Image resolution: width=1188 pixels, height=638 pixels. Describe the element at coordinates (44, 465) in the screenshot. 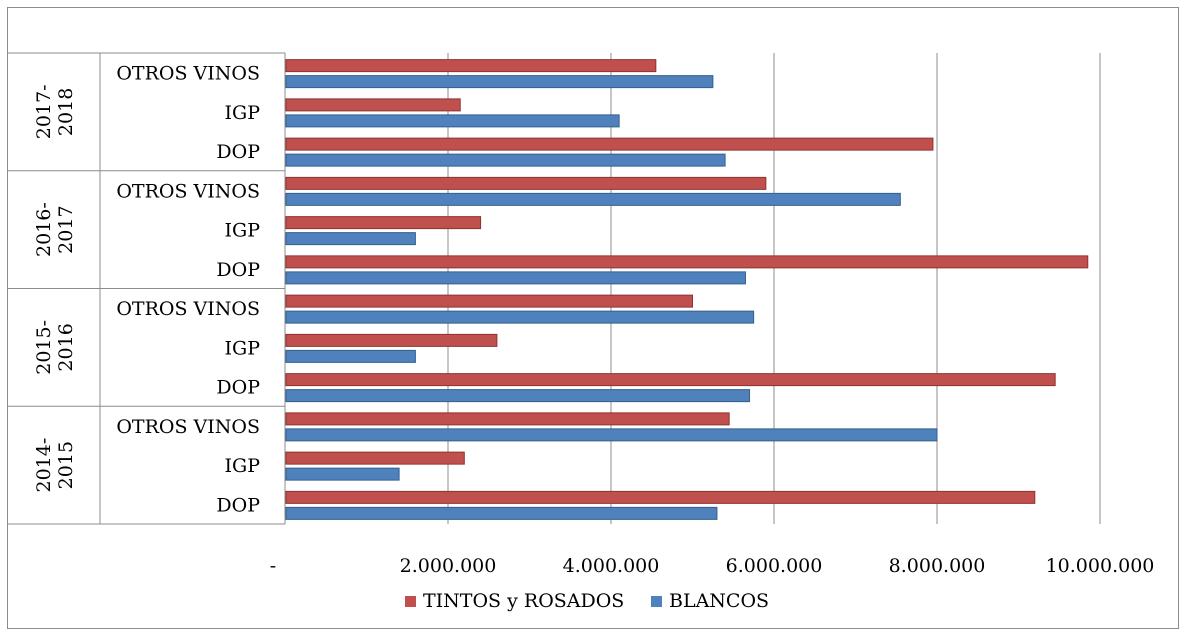

I see `group-label-line: 2014-` at that location.